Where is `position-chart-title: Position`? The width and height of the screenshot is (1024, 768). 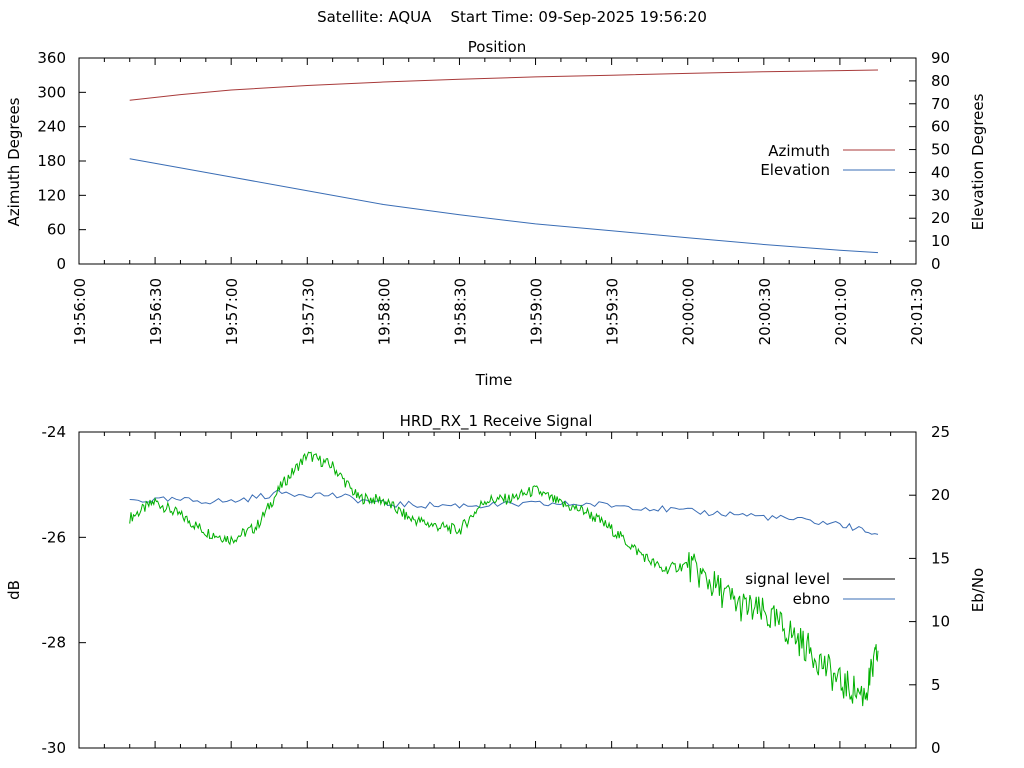
position-chart-title: Position is located at coordinates (497, 47).